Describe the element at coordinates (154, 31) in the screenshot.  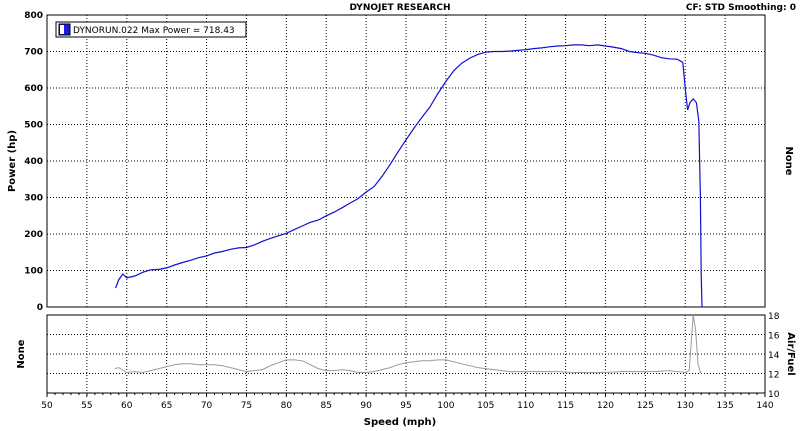
I see `legend-entry-power: DYNORUN.022 Max Power = 718.43` at that location.